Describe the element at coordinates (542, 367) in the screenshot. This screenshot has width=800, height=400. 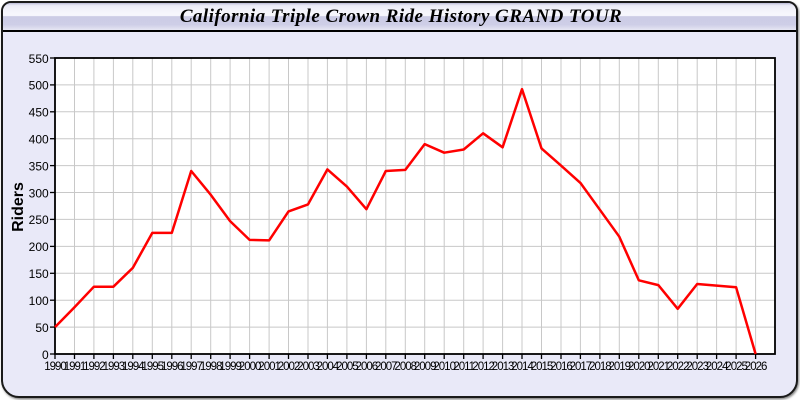
I see `svg-text: 2015` at that location.